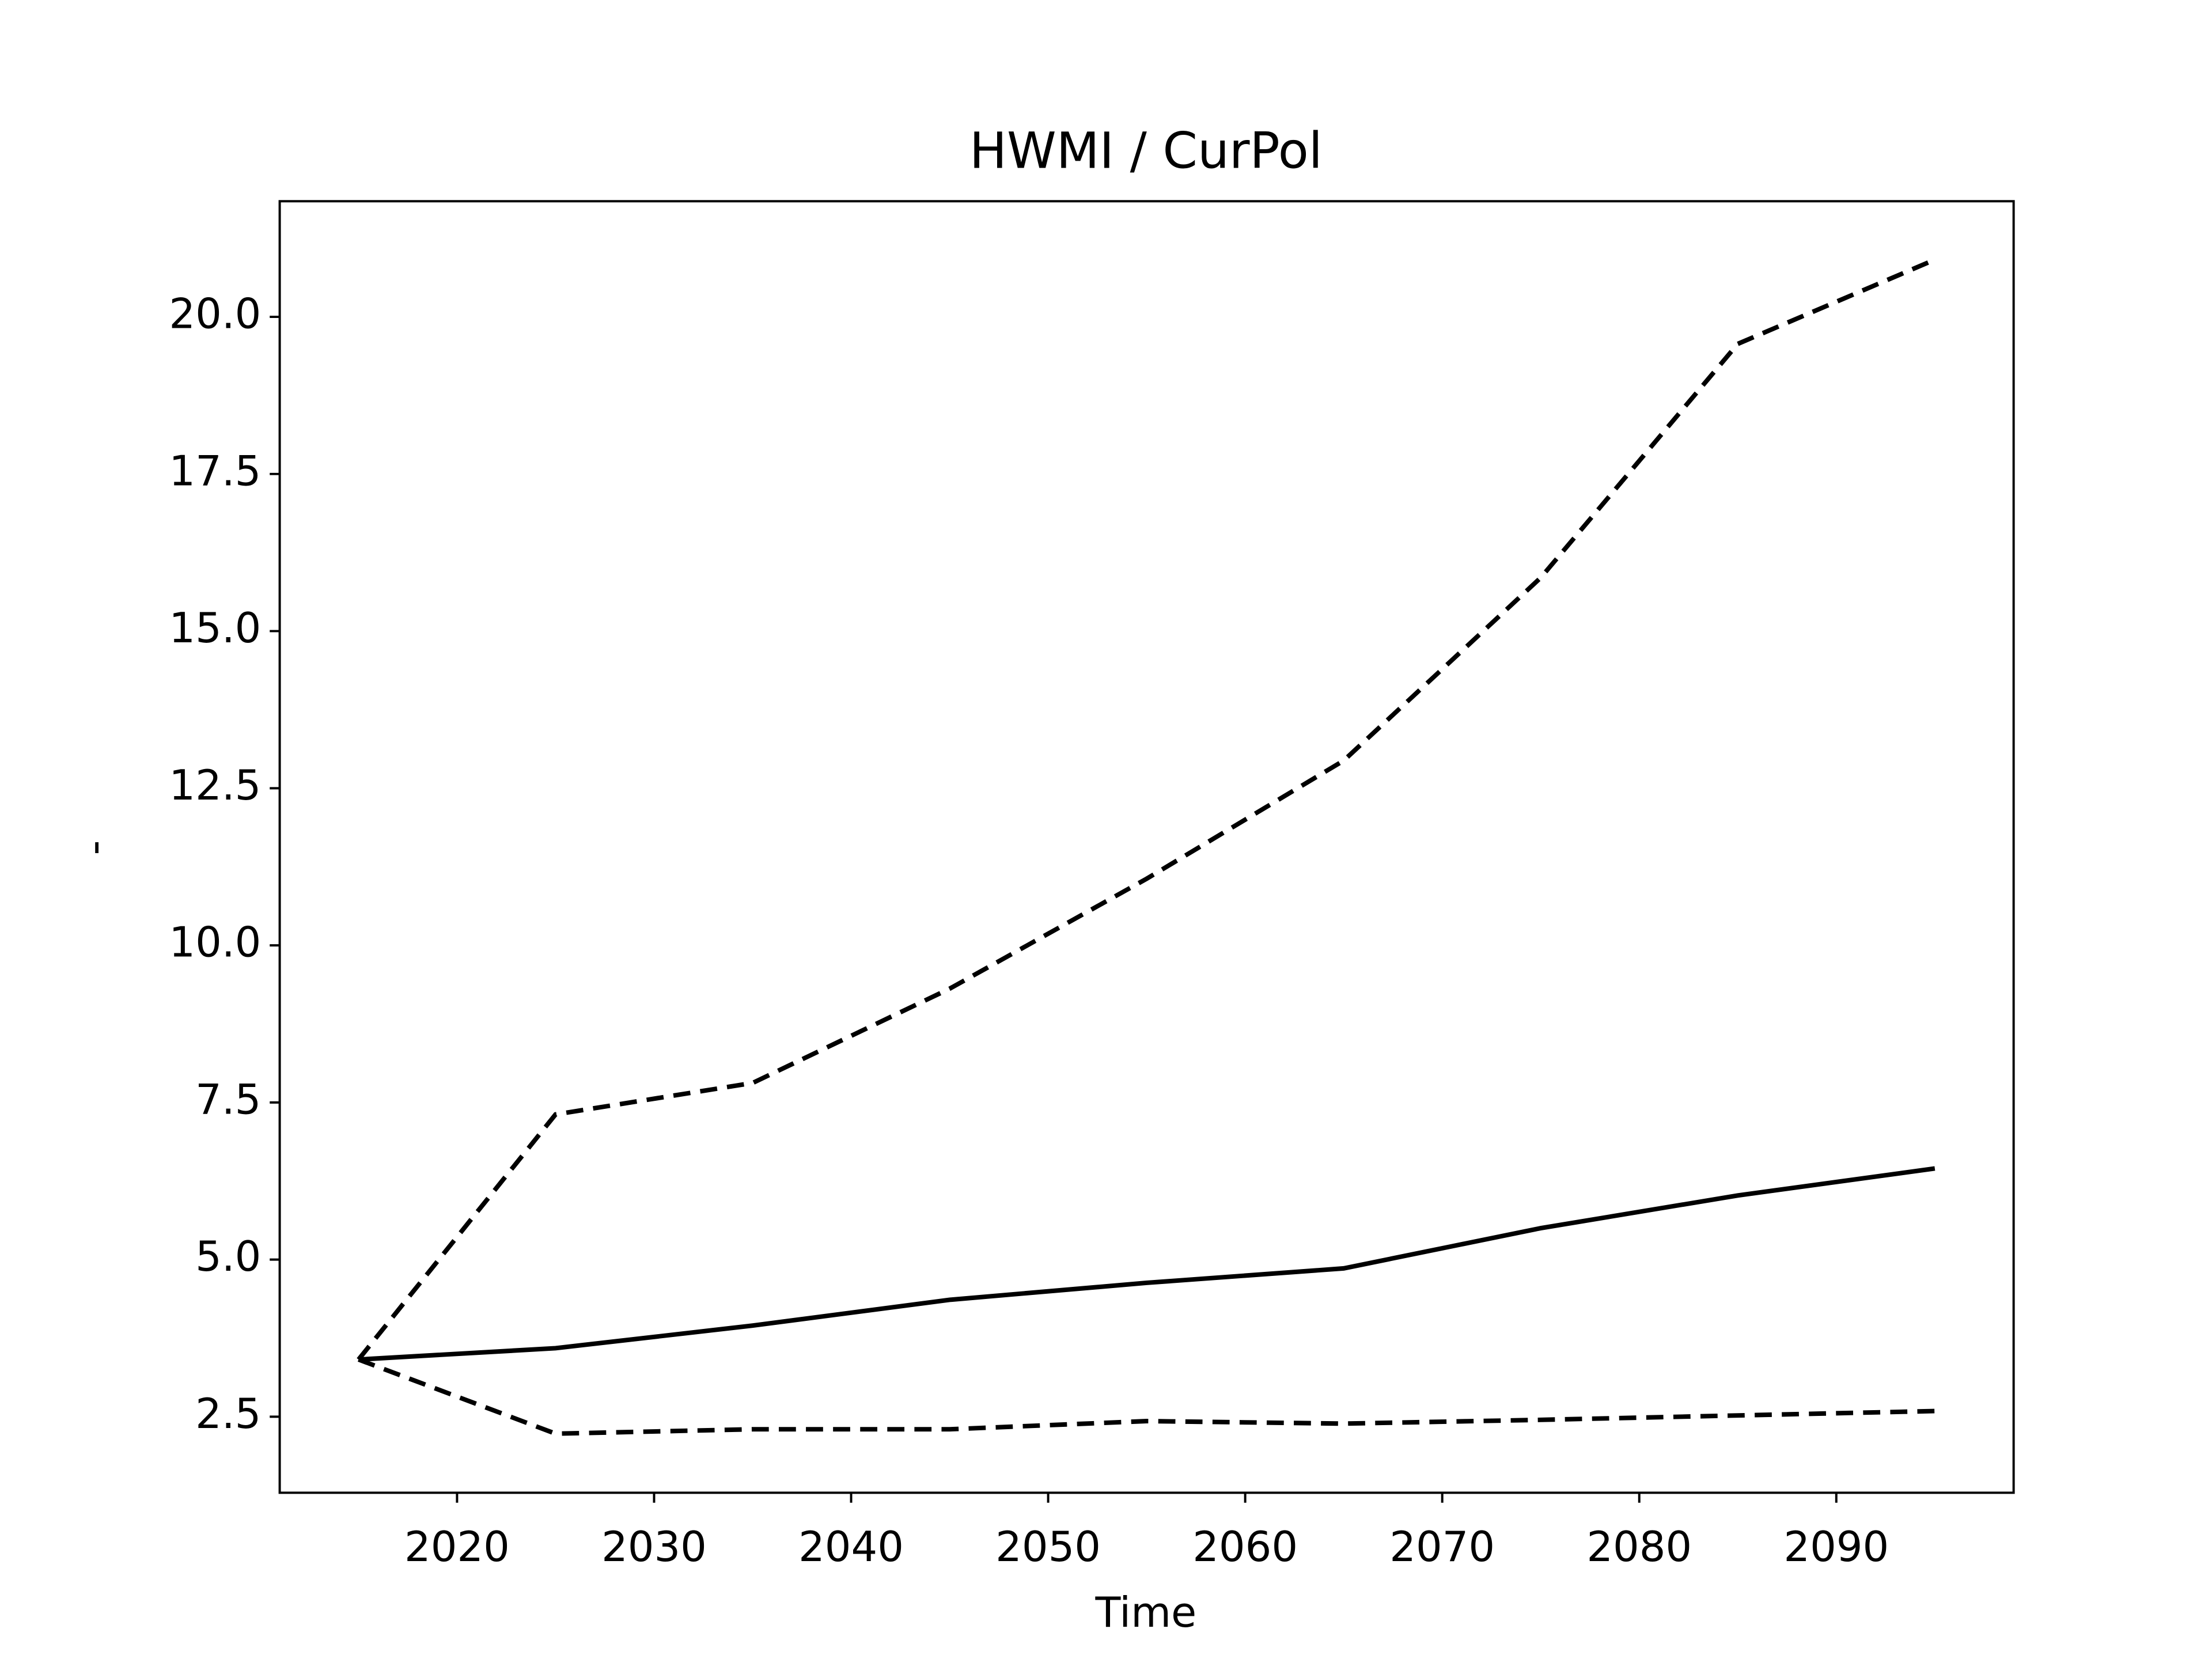 The height and width of the screenshot is (1659, 2212). I want to click on y-tick-label: 12.5, so click(215, 785).